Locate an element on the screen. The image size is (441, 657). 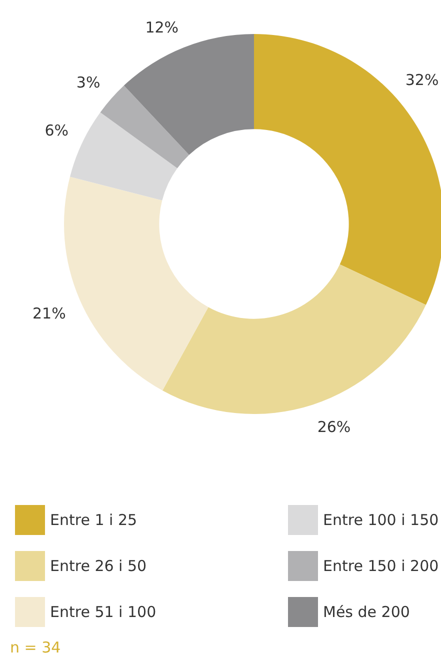
data-label: 3% is located at coordinates (88, 82).